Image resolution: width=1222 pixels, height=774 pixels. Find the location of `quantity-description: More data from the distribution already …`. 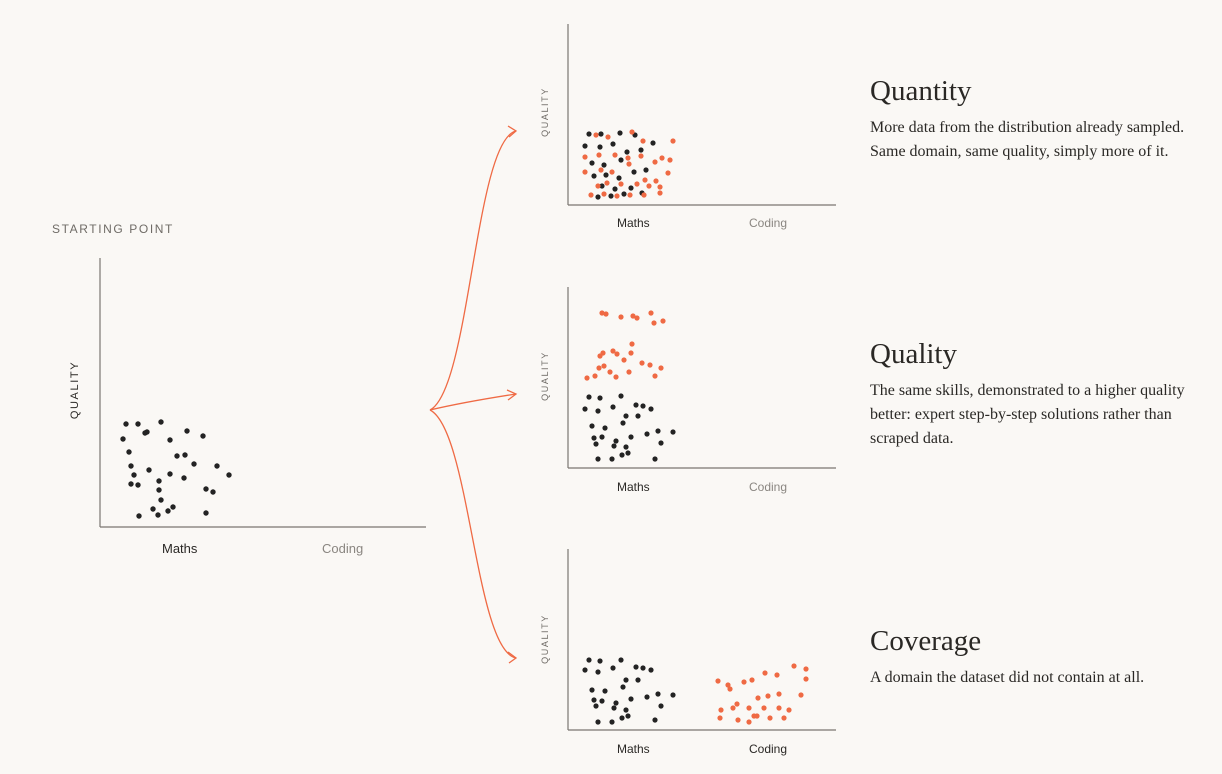

quantity-description: More data from the distribution already … is located at coordinates (1027, 139).